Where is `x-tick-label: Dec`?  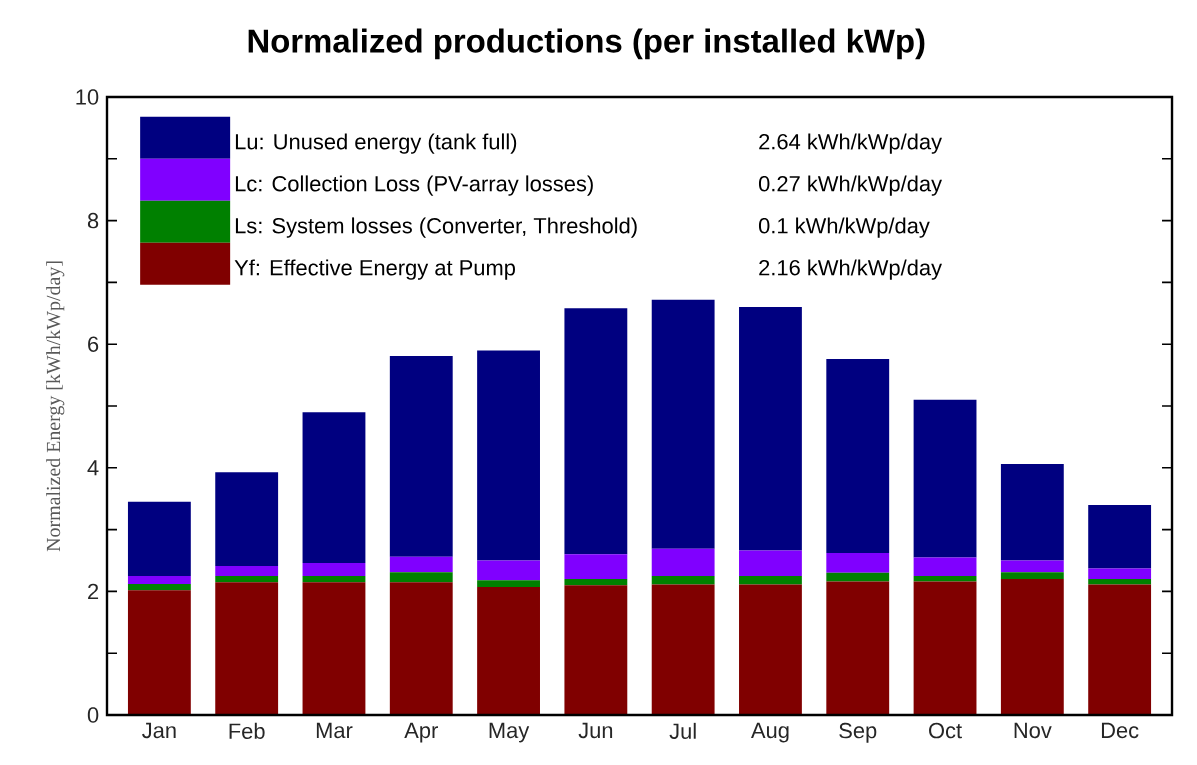 x-tick-label: Dec is located at coordinates (1120, 730).